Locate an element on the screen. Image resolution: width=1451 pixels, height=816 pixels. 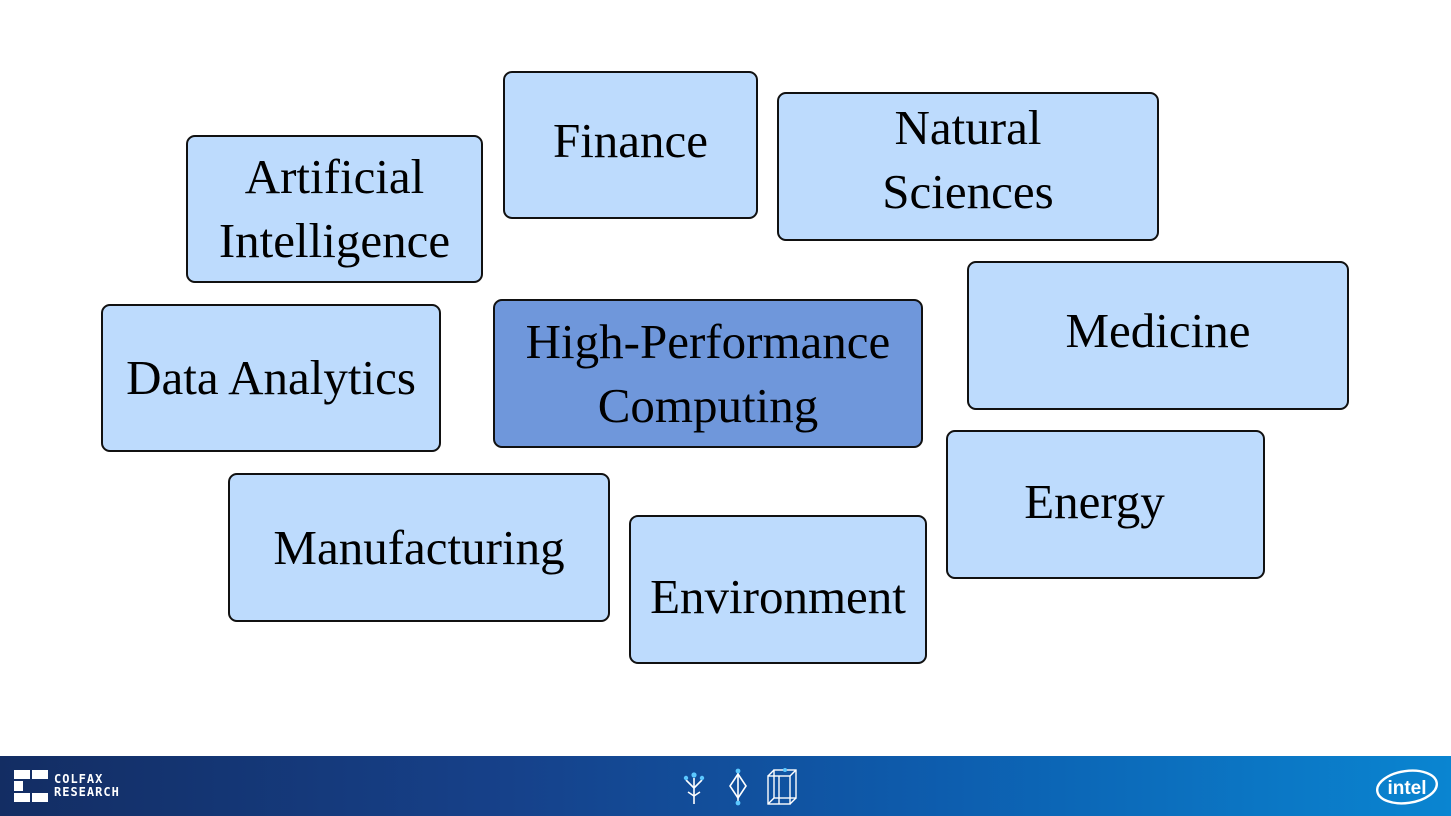
box-high-performance-computing: High-Performance Computing is located at coordinates (708, 373).